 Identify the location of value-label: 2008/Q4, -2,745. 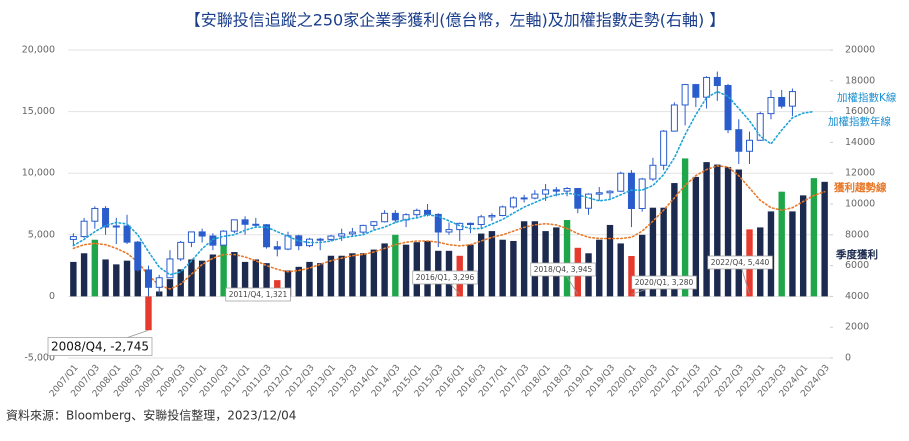
(100, 347).